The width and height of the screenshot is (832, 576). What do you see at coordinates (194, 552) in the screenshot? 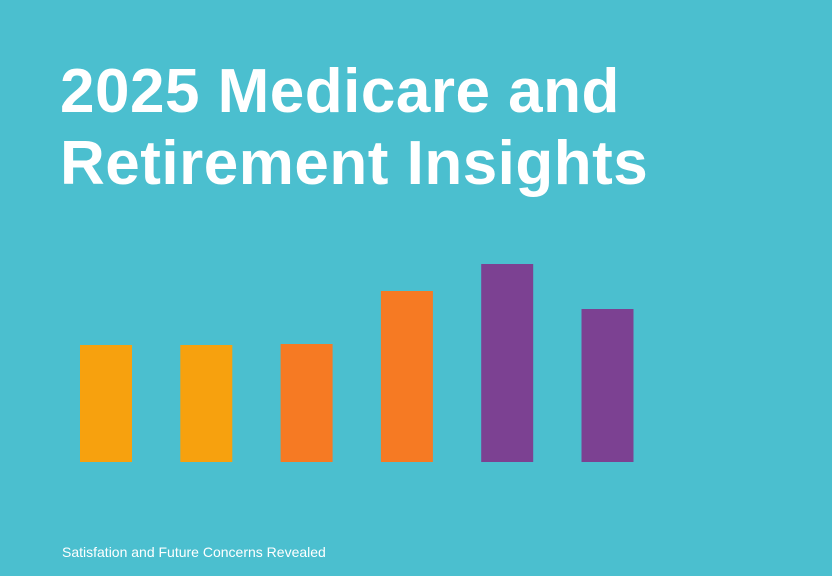
I see `chart-subtitle: Satisfation and Future Concerns Revealed` at bounding box center [194, 552].